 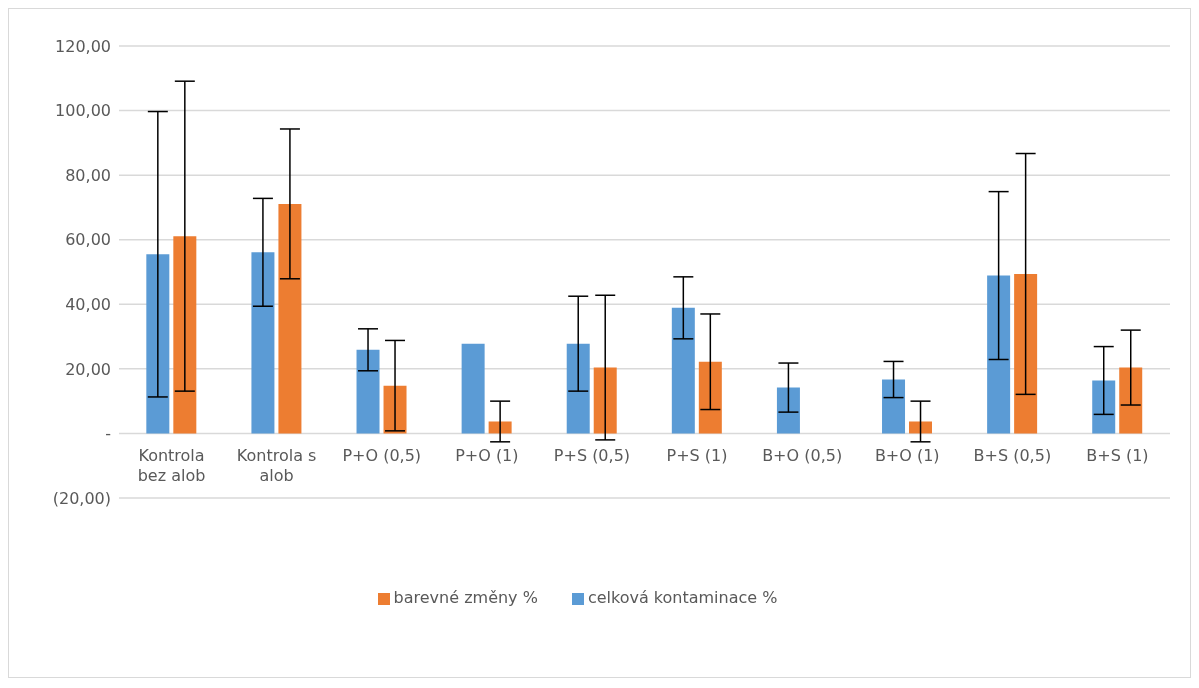 What do you see at coordinates (592, 456) in the screenshot?
I see `x-tick-label: P+S (0,5)` at bounding box center [592, 456].